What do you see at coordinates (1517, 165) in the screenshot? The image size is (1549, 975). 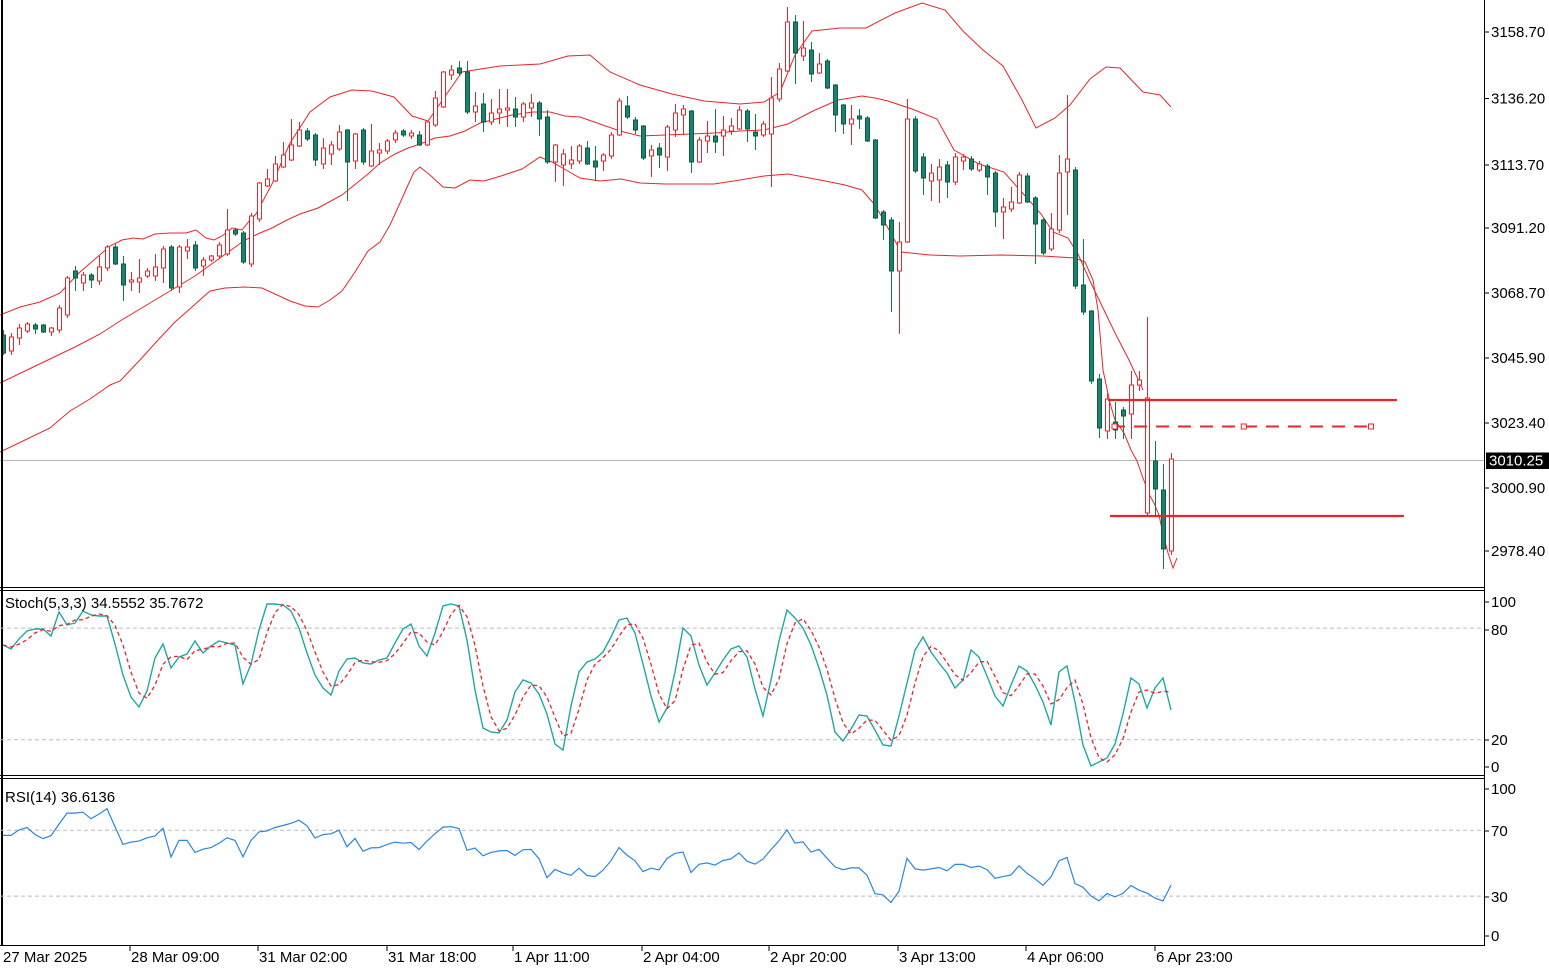 I see `svg-text: 3113.70` at bounding box center [1517, 165].